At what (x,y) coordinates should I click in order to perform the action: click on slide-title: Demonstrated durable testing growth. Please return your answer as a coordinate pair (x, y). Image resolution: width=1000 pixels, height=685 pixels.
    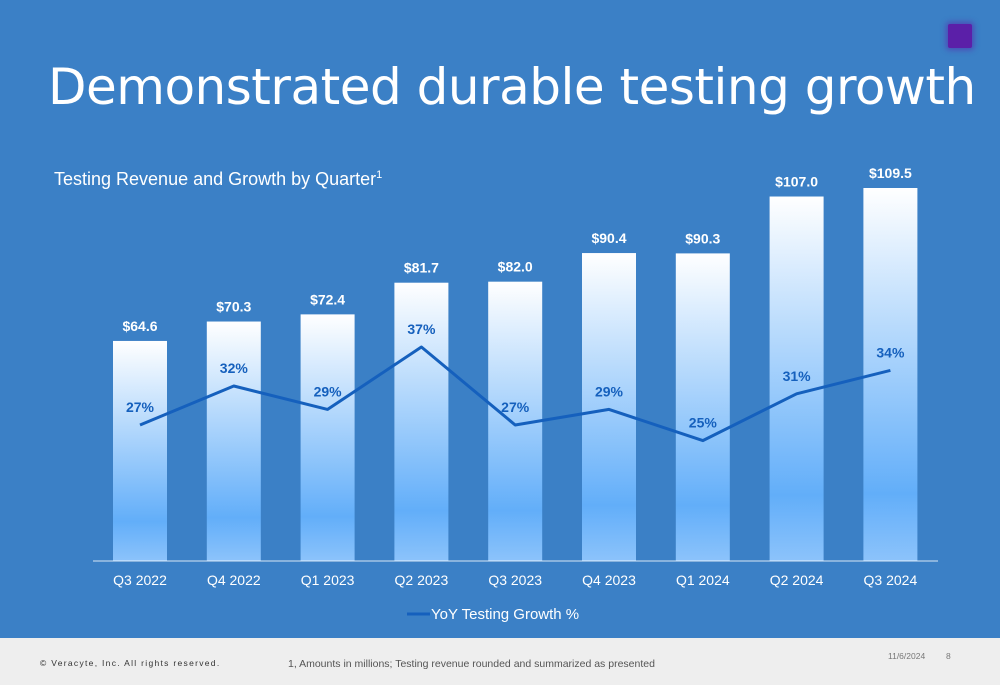
    Looking at the image, I should click on (512, 87).